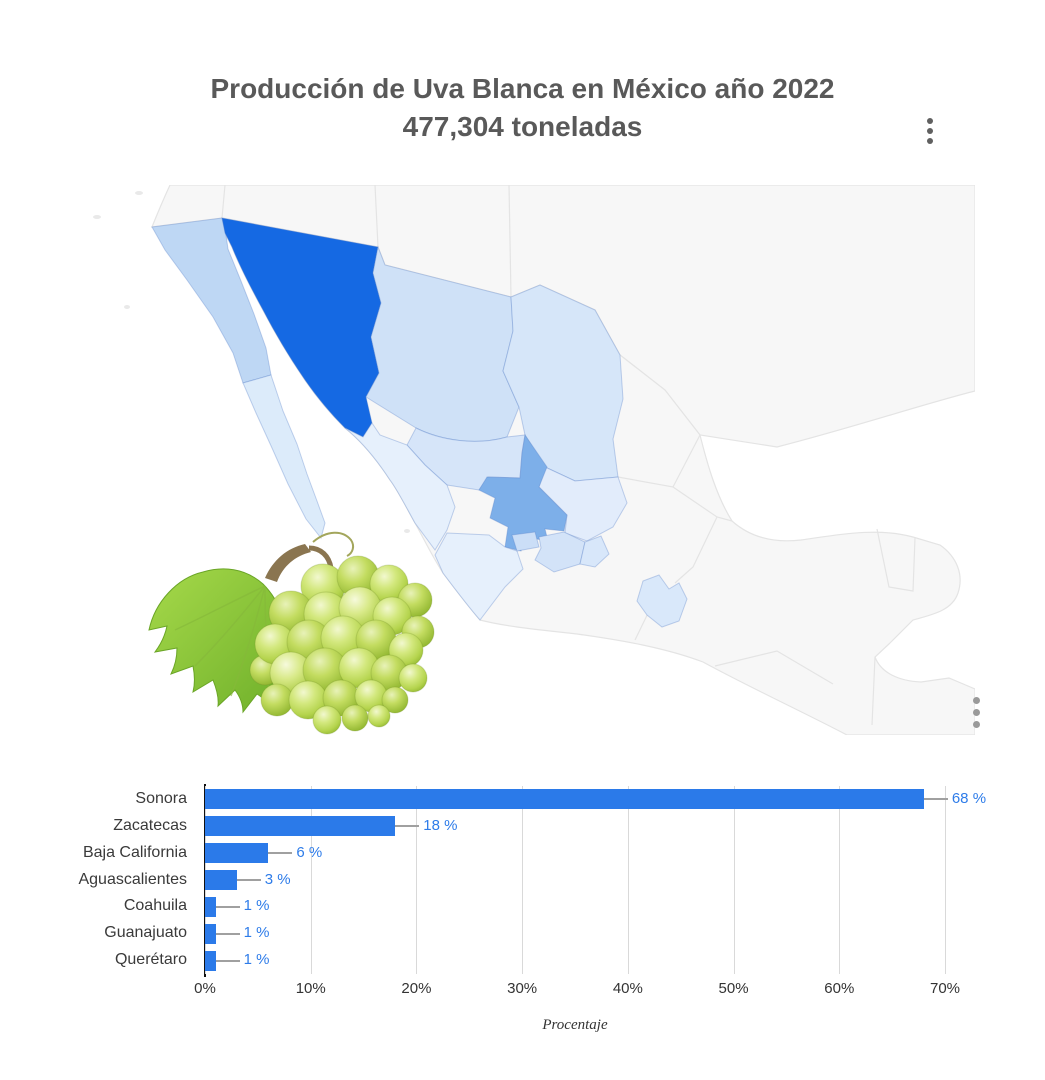 The image size is (1045, 1080). What do you see at coordinates (594, 551) in the screenshot?
I see `map-state-queretaro` at bounding box center [594, 551].